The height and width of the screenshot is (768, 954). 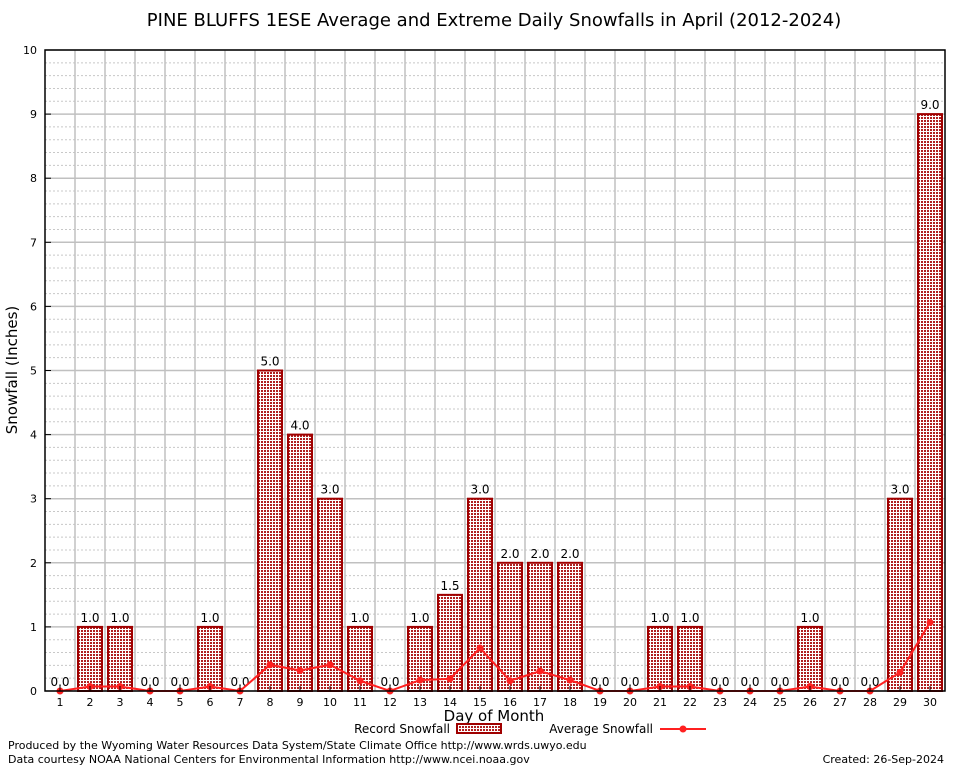 I want to click on bar-label-day-22: 1.0, so click(x=689, y=618).